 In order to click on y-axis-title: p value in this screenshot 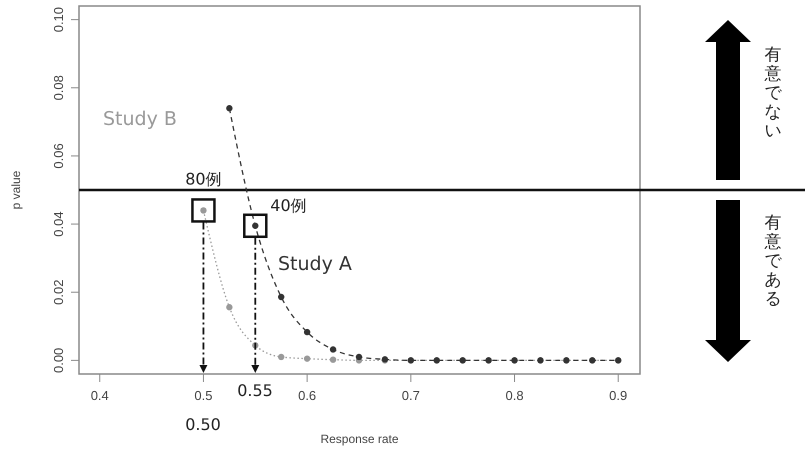, I will do `click(16, 190)`.